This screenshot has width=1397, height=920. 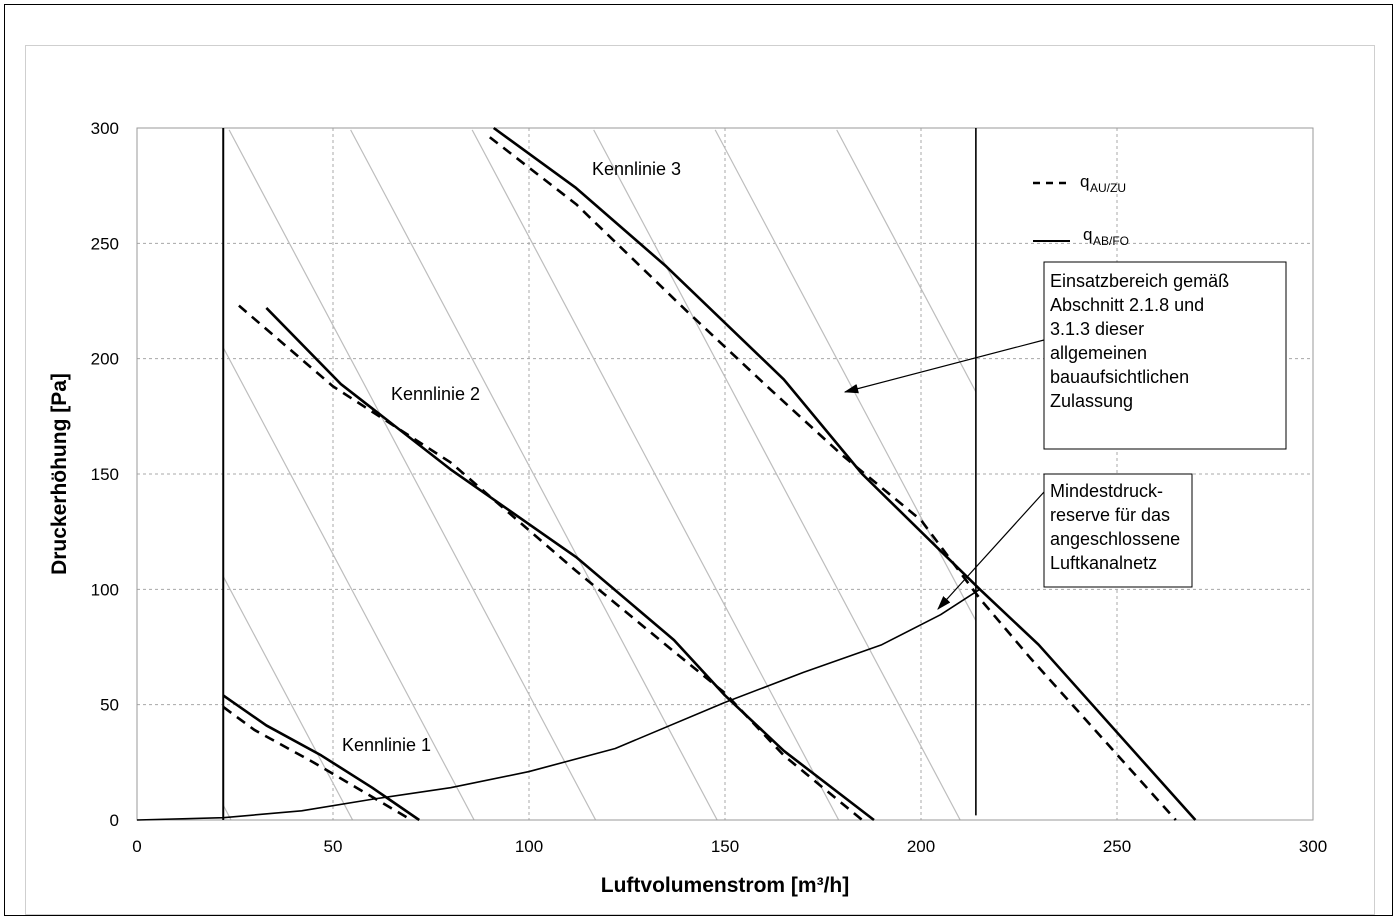 I want to click on y-axis-title: Druckerhöhung [Pa], so click(x=59, y=474).